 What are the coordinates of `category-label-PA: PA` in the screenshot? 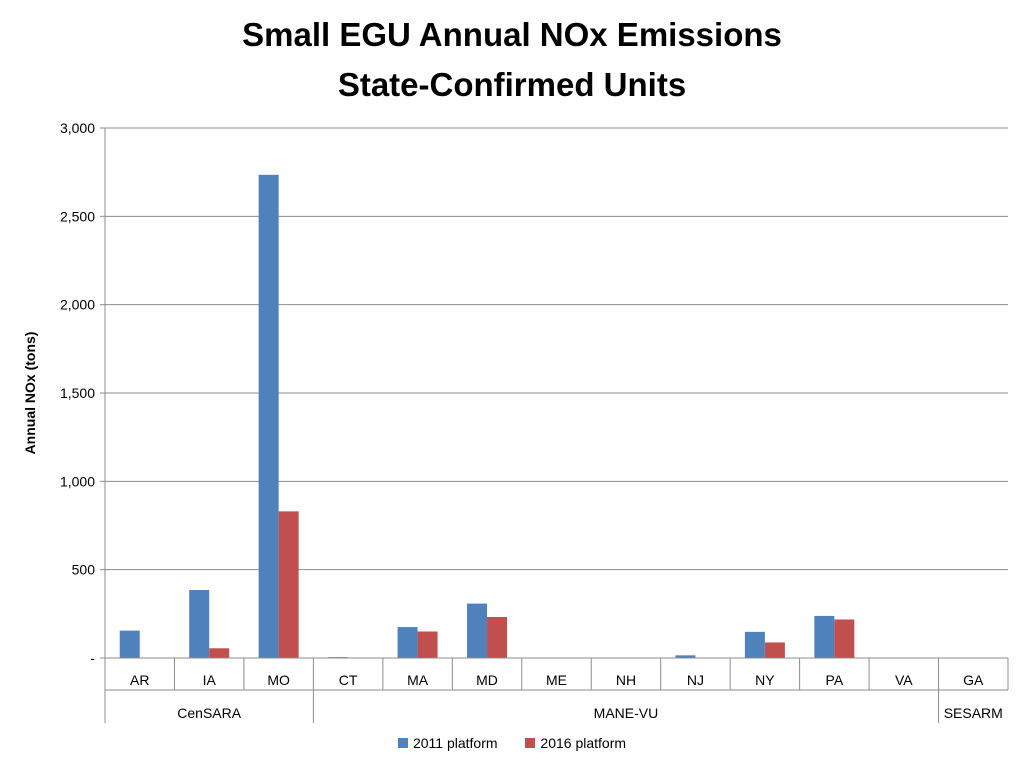 It's located at (835, 680).